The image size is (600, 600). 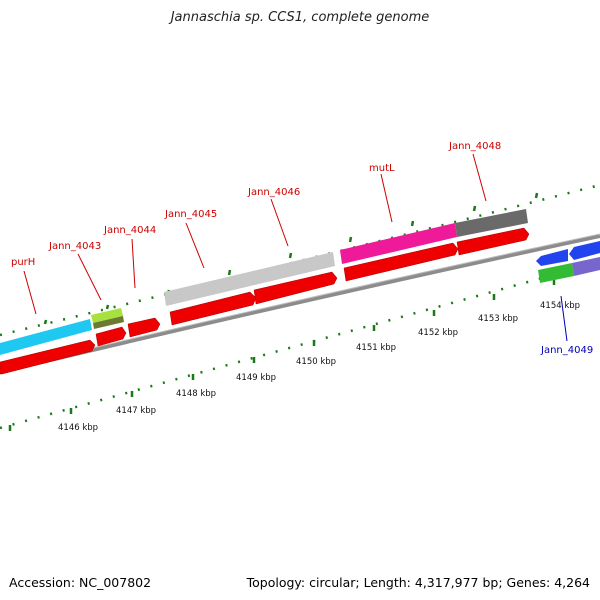 What do you see at coordinates (129, 230) in the screenshot?
I see `gene-label-Jann_4044: Jann_4044` at bounding box center [129, 230].